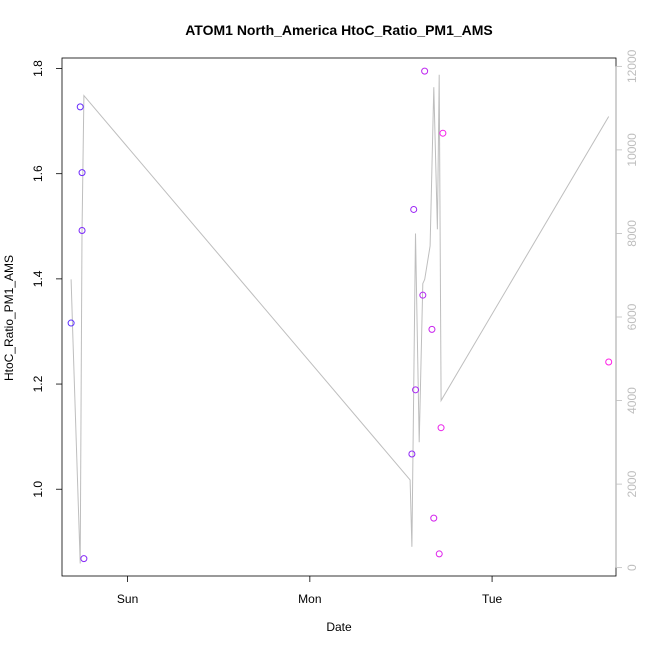 The image size is (650, 650). What do you see at coordinates (38, 68) in the screenshot?
I see `y-tick-label-4: 1.8` at bounding box center [38, 68].